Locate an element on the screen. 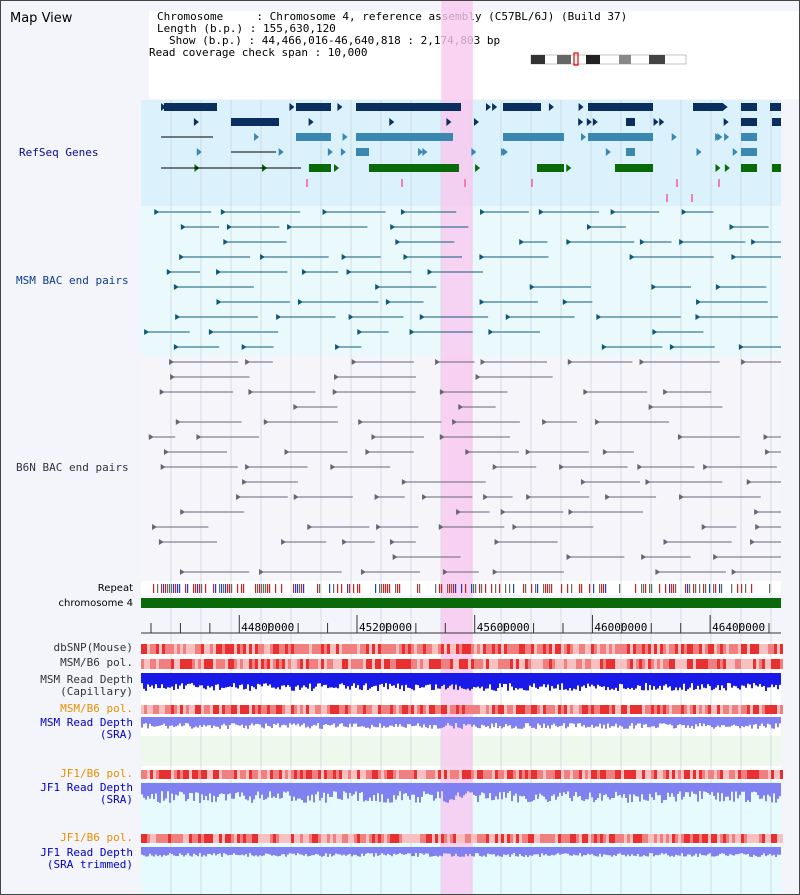  refseq-genes-track is located at coordinates (471, 152).